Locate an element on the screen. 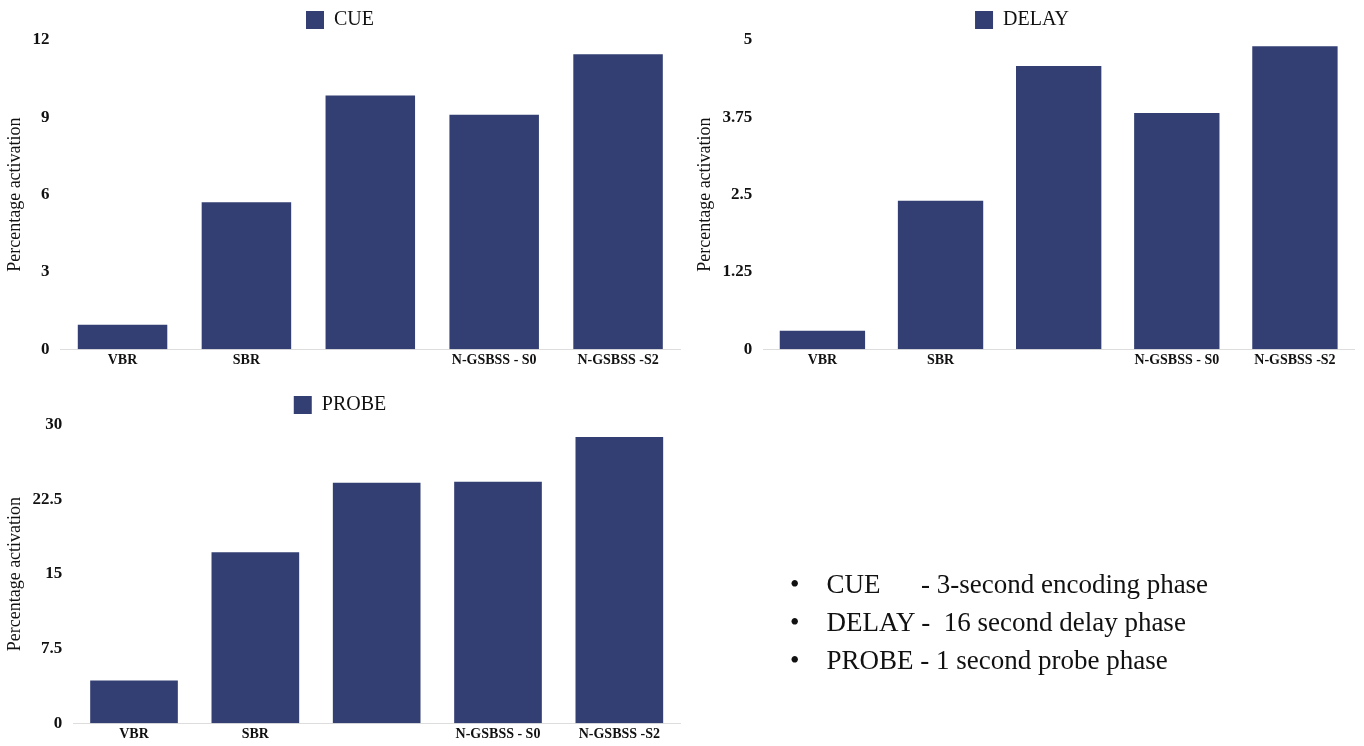 The width and height of the screenshot is (1364, 746). y-tick-label: 22.5 is located at coordinates (47, 498).